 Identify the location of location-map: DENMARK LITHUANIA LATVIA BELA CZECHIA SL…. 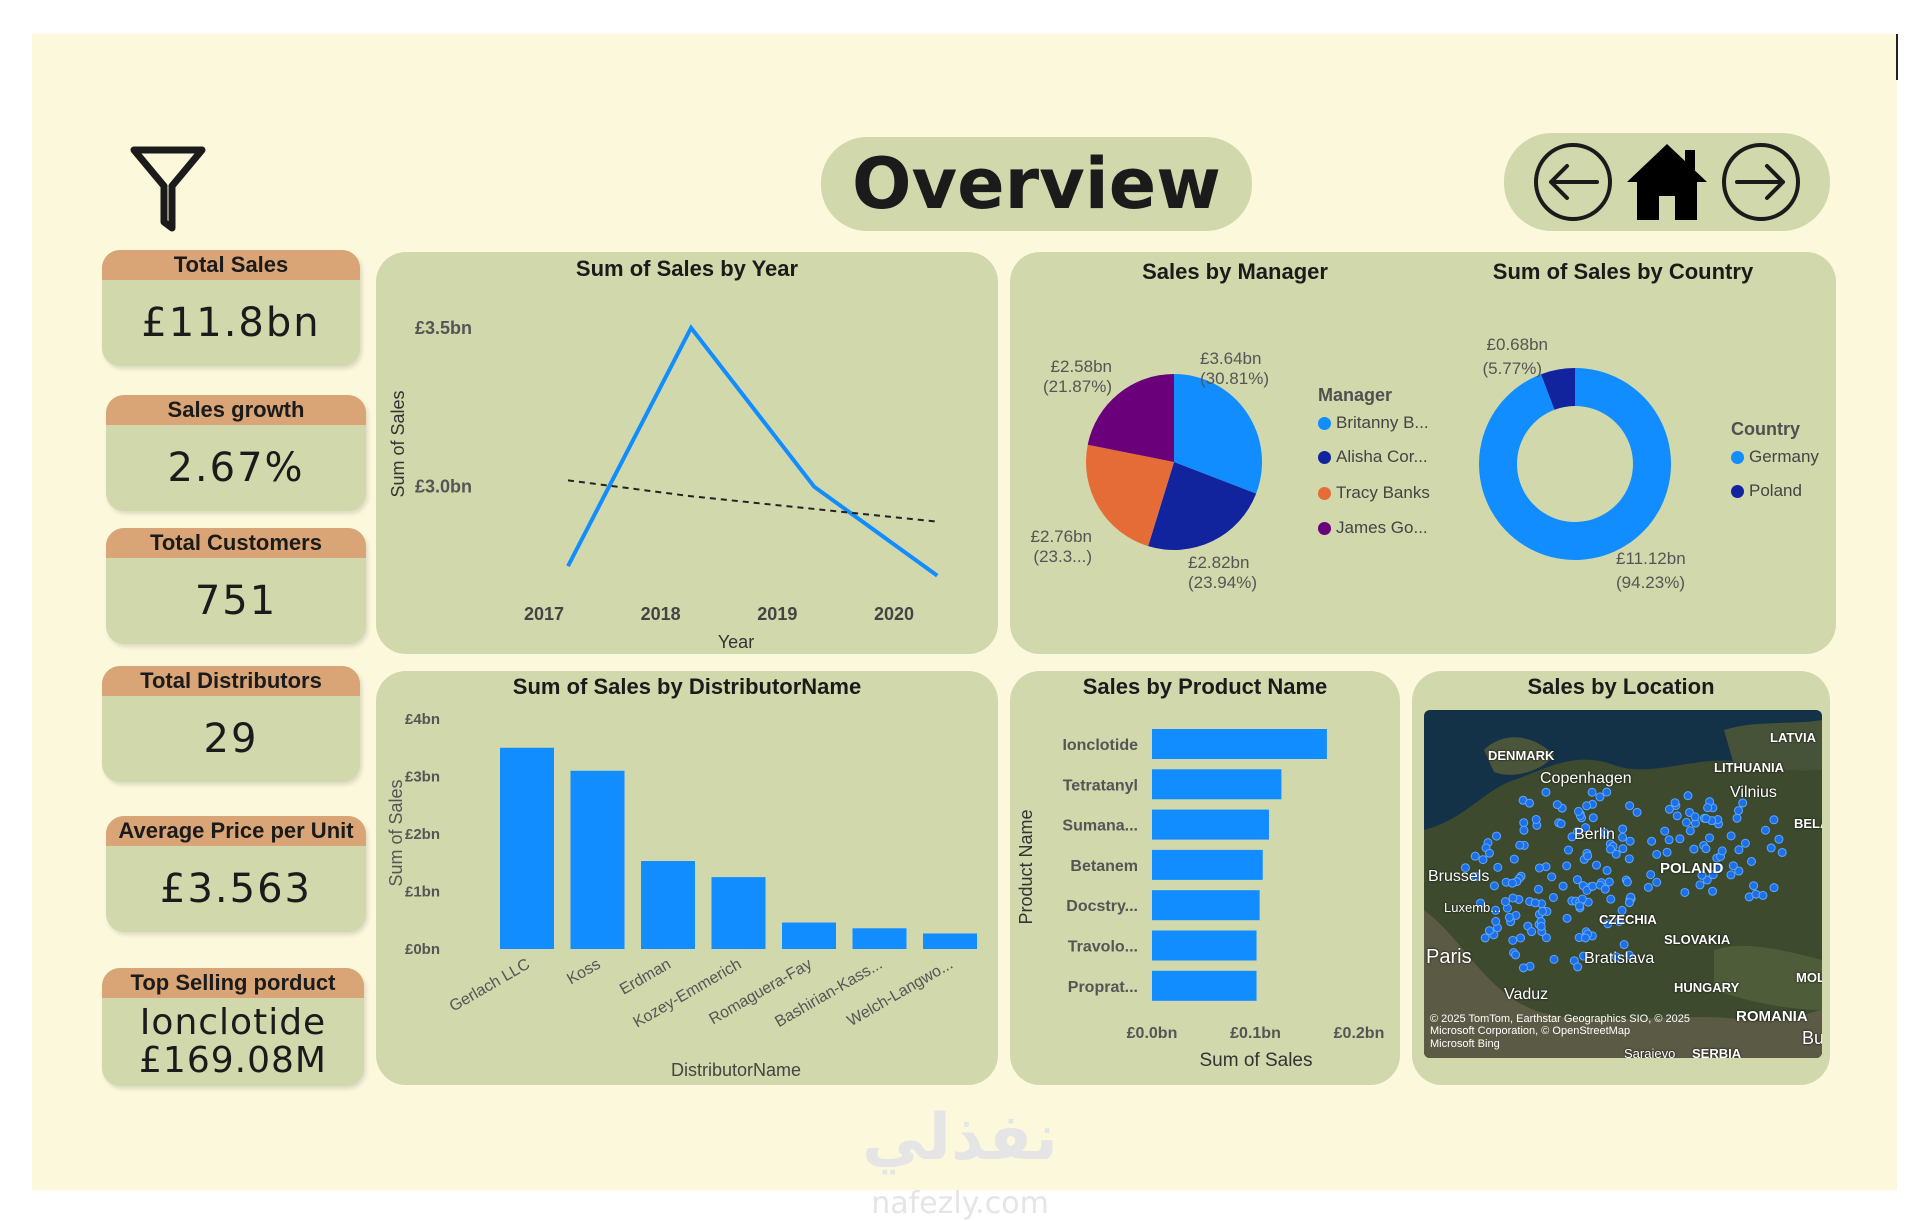
(1623, 884).